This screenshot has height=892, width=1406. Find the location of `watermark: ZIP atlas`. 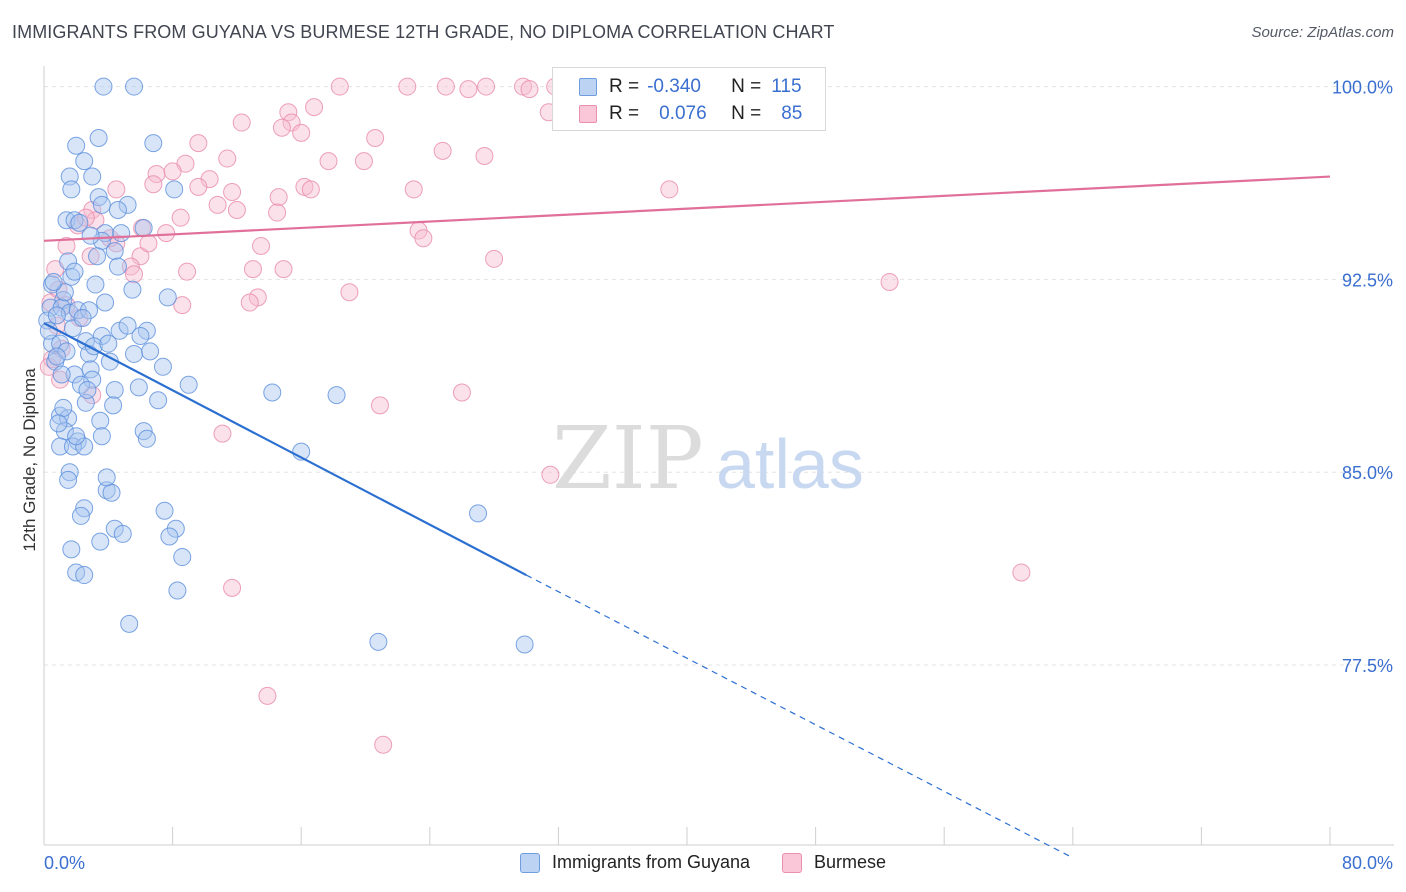

watermark: ZIP atlas is located at coordinates (708, 459).